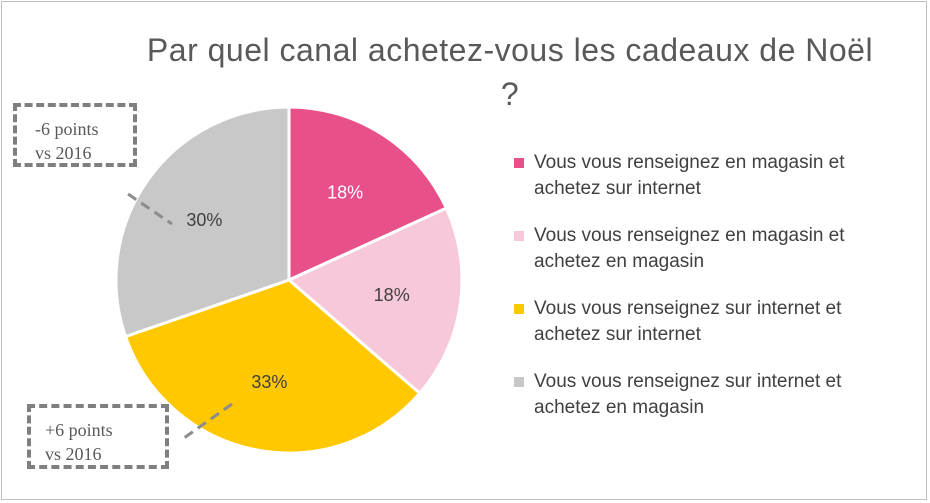  I want to click on callout-bottom-line2: vs 2016, so click(73, 454).